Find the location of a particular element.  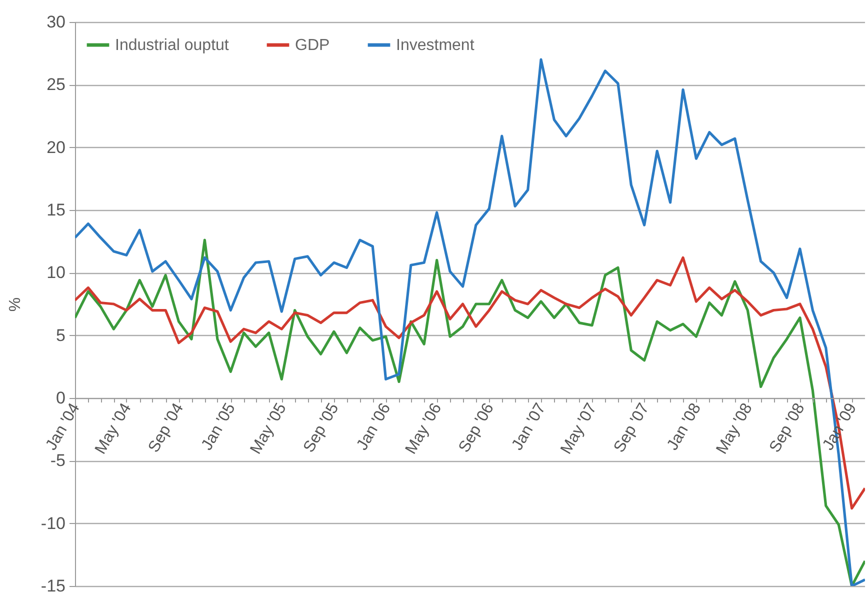

y-tick-label: 30 is located at coordinates (56, 22).